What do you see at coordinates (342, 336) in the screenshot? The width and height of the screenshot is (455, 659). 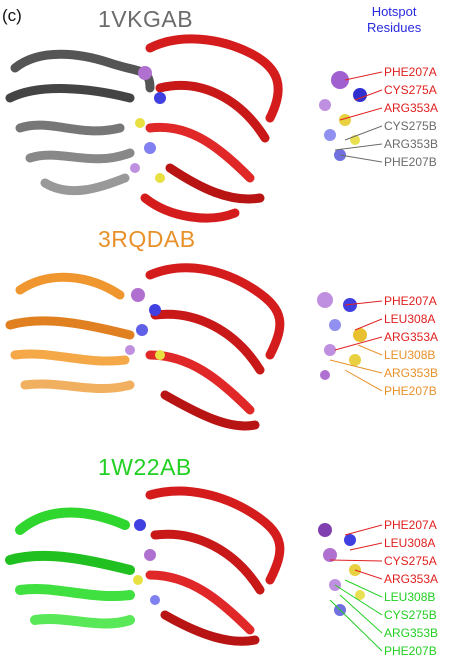 I see `panel-2-hotspot-cluster` at bounding box center [342, 336].